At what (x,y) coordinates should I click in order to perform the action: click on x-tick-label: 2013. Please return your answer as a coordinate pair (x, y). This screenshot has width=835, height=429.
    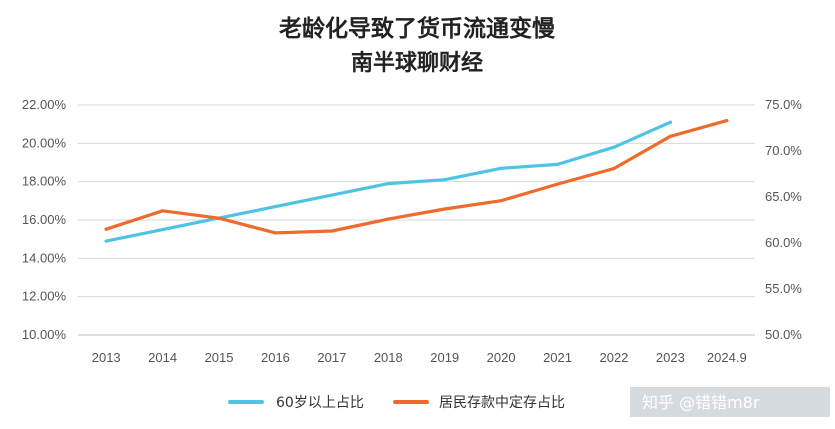
    Looking at the image, I should click on (106, 357).